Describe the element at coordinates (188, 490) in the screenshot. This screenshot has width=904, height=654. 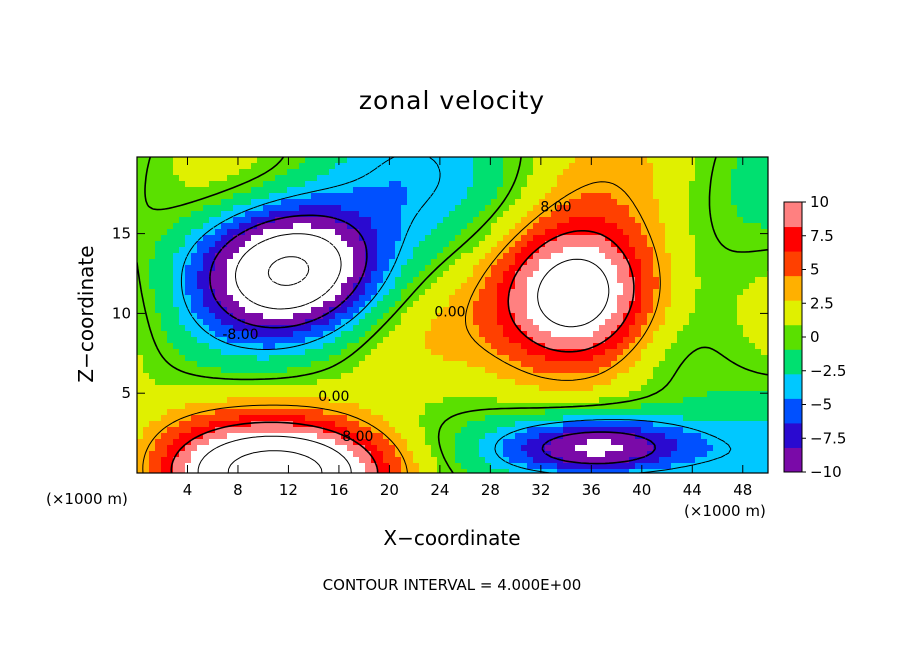
I see `x-tick-label: 4` at that location.